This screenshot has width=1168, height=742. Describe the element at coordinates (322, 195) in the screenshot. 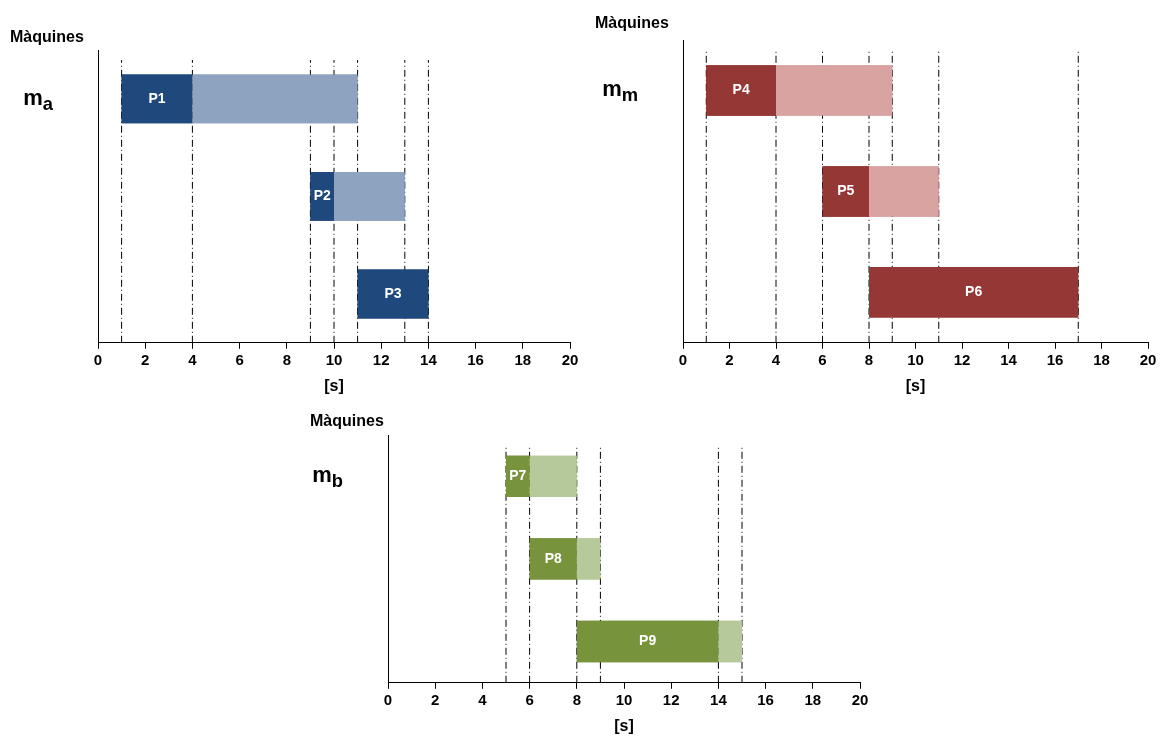

I see `annotation: P2` at that location.